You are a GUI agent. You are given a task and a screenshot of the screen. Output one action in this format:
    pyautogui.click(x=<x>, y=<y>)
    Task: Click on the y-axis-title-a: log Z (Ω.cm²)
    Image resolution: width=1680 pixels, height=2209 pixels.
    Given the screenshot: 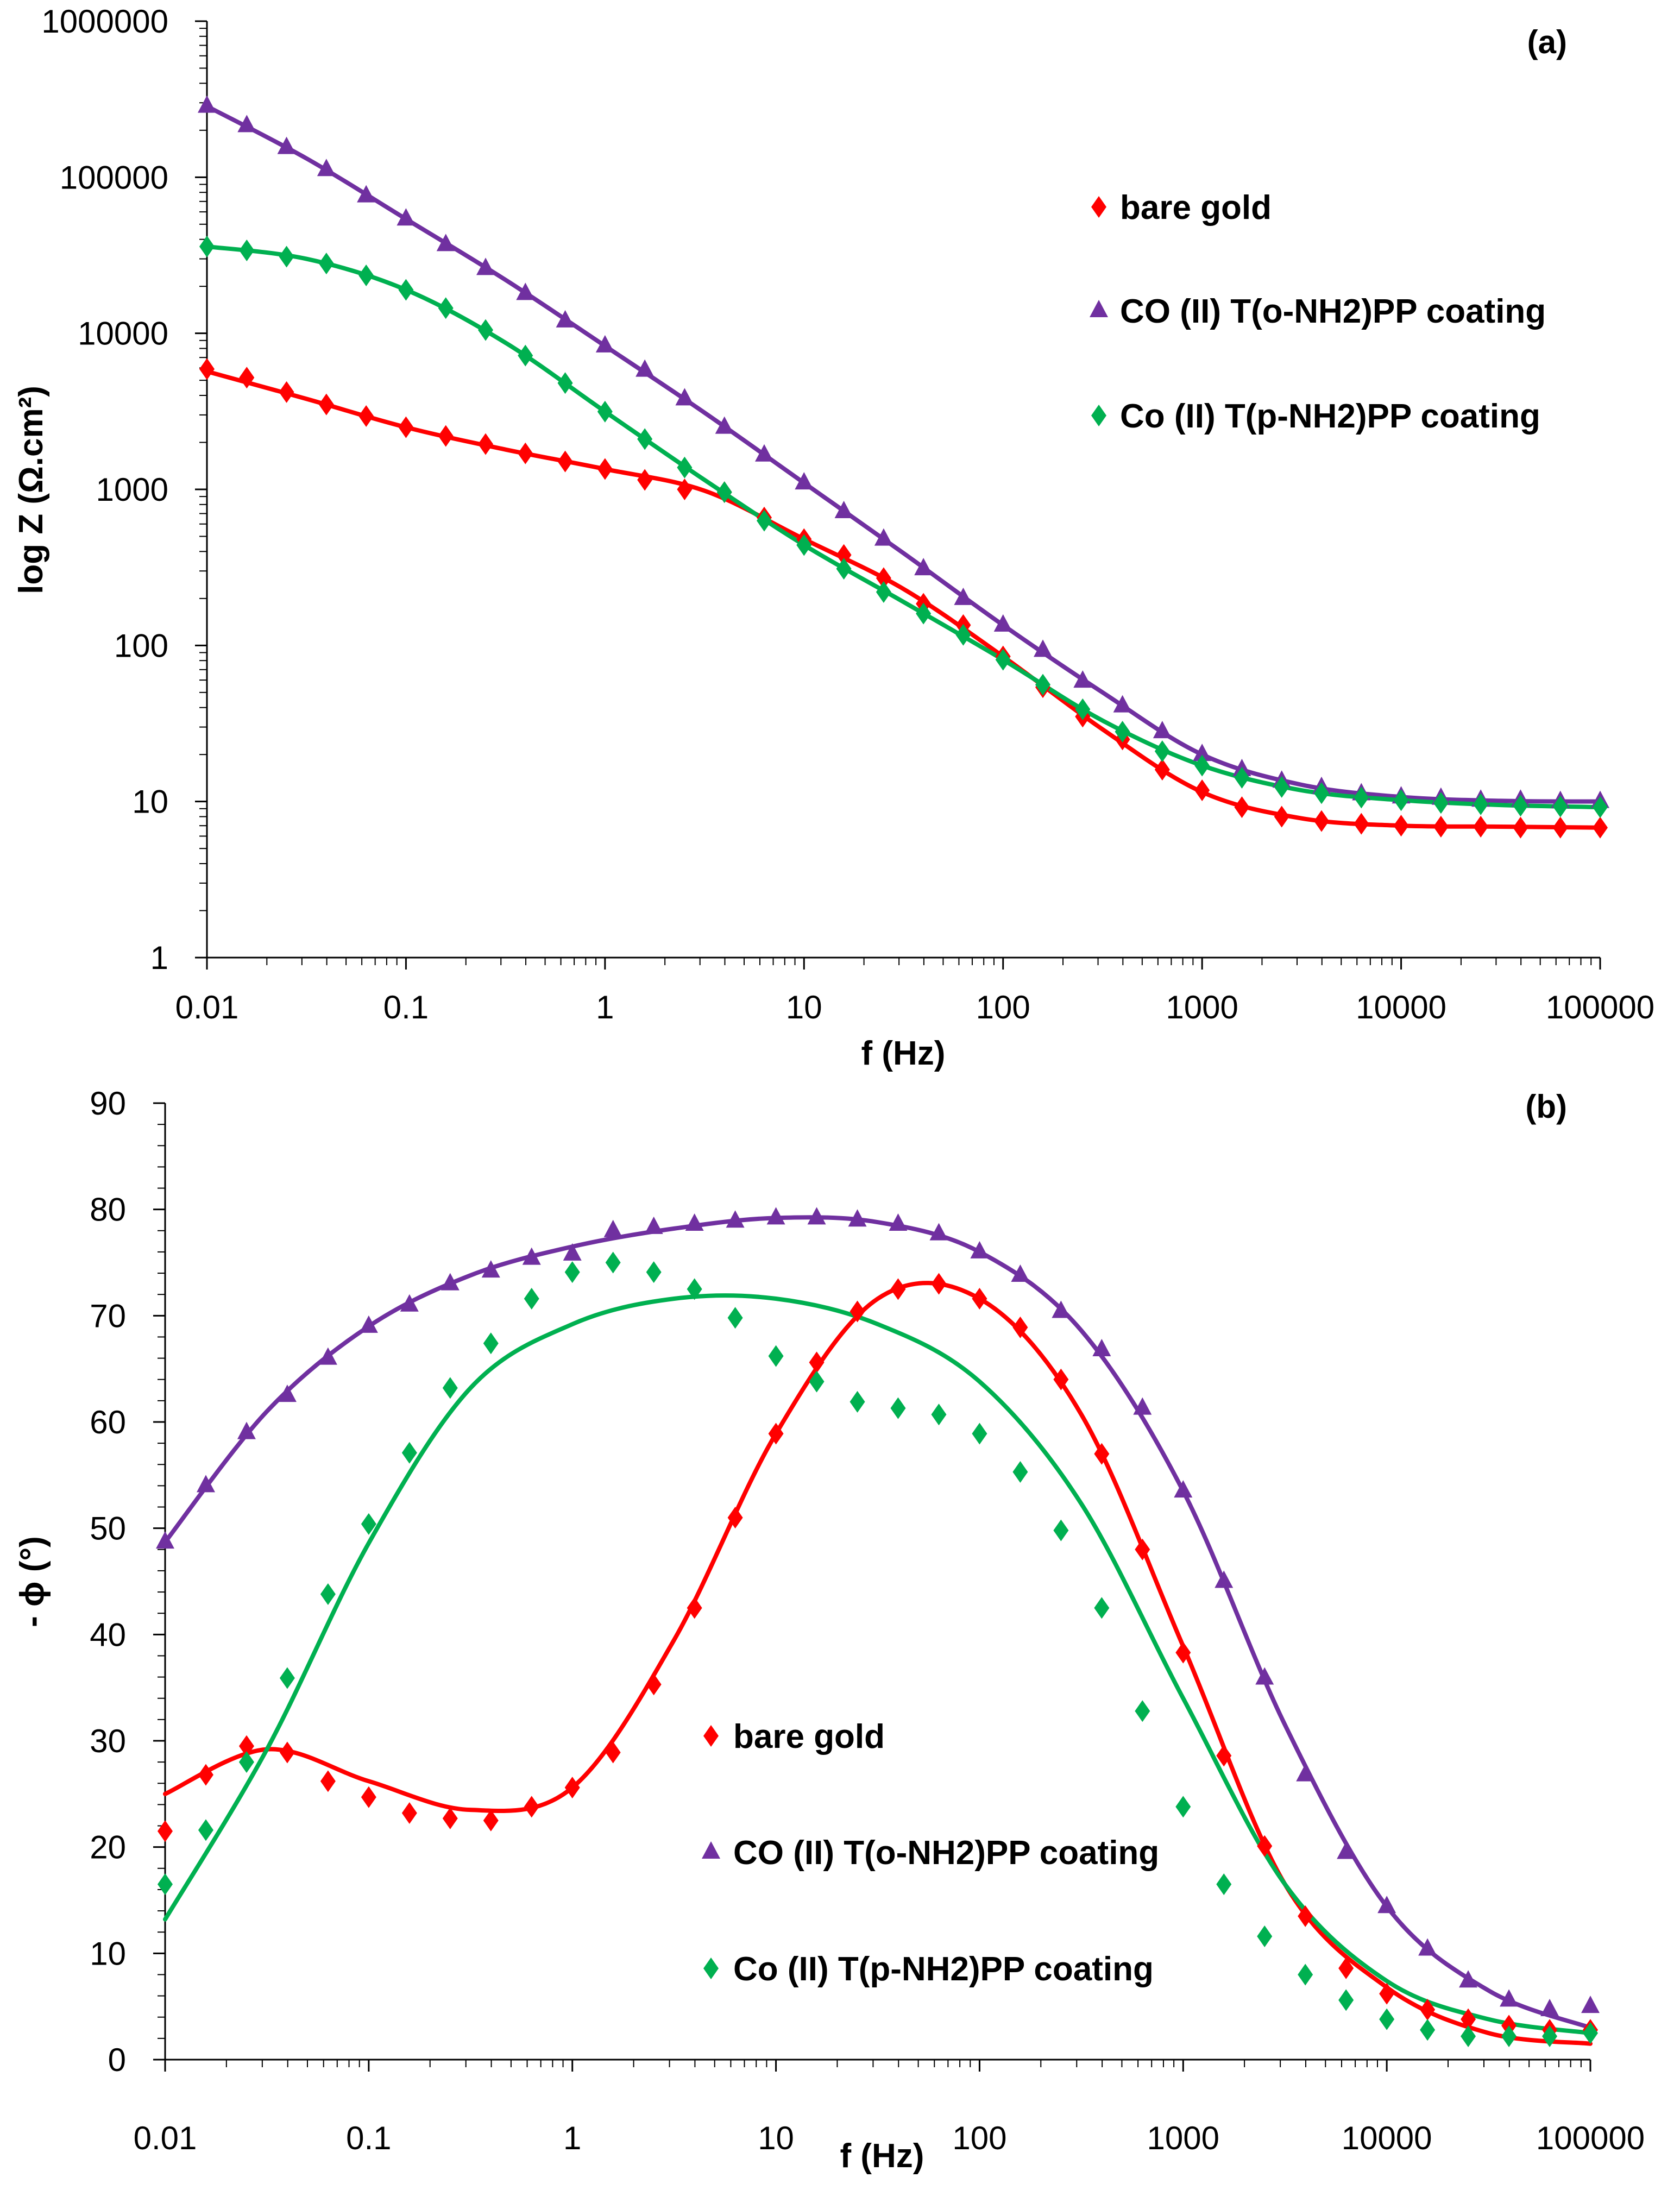 What is the action you would take?
    pyautogui.click(x=31, y=490)
    